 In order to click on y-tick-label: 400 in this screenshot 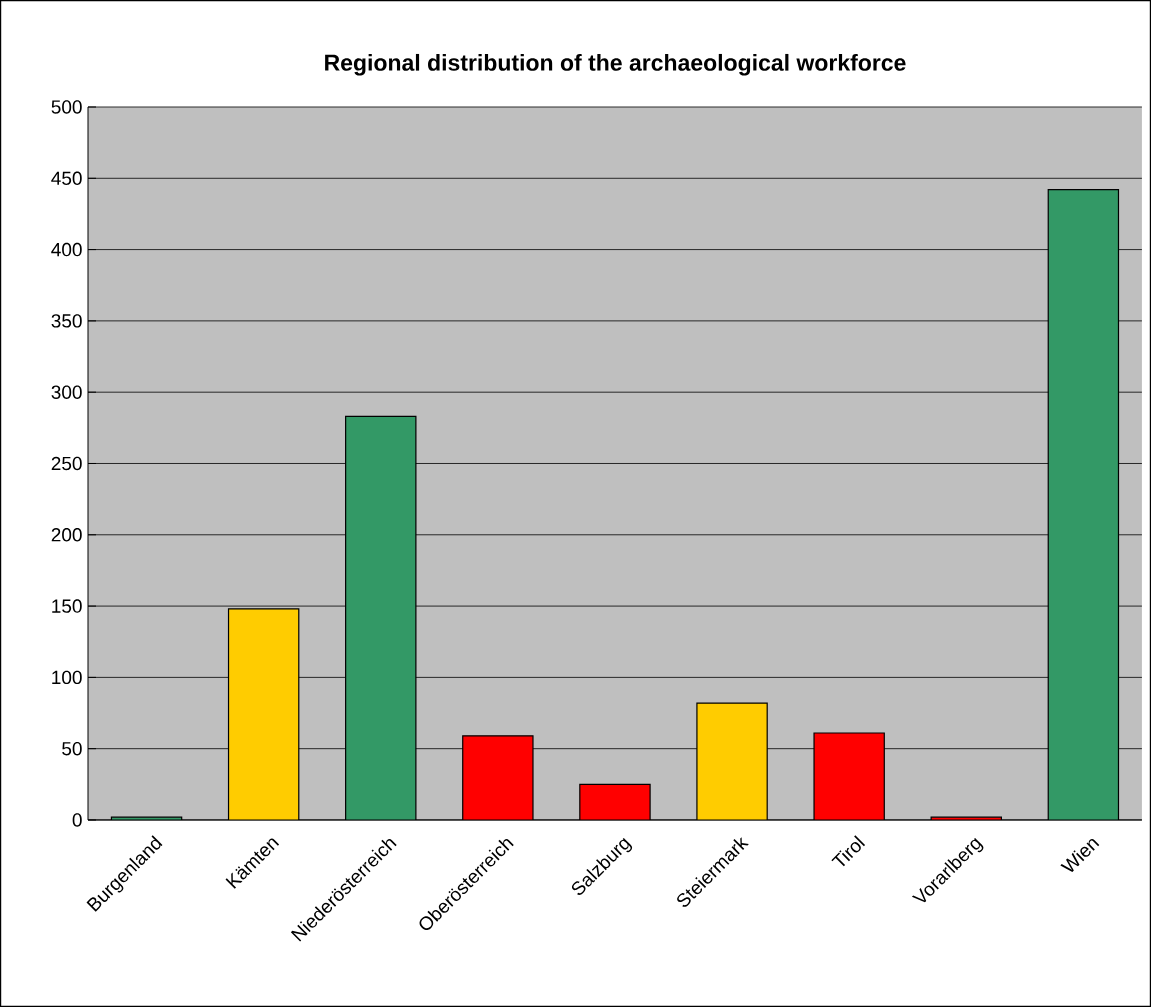, I will do `click(66, 249)`.